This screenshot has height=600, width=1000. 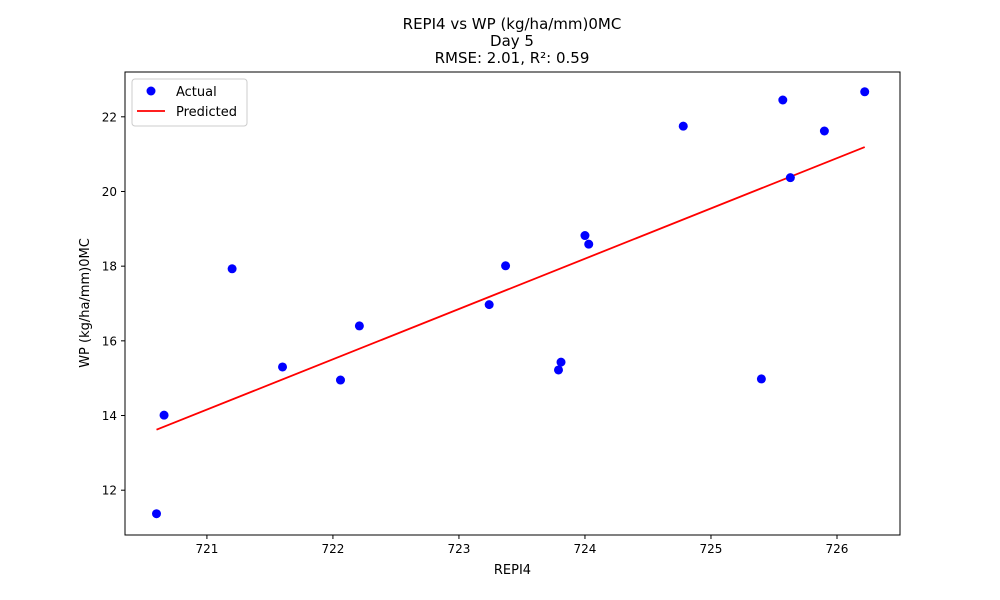 I want to click on legend-actual-marker, so click(x=151, y=91).